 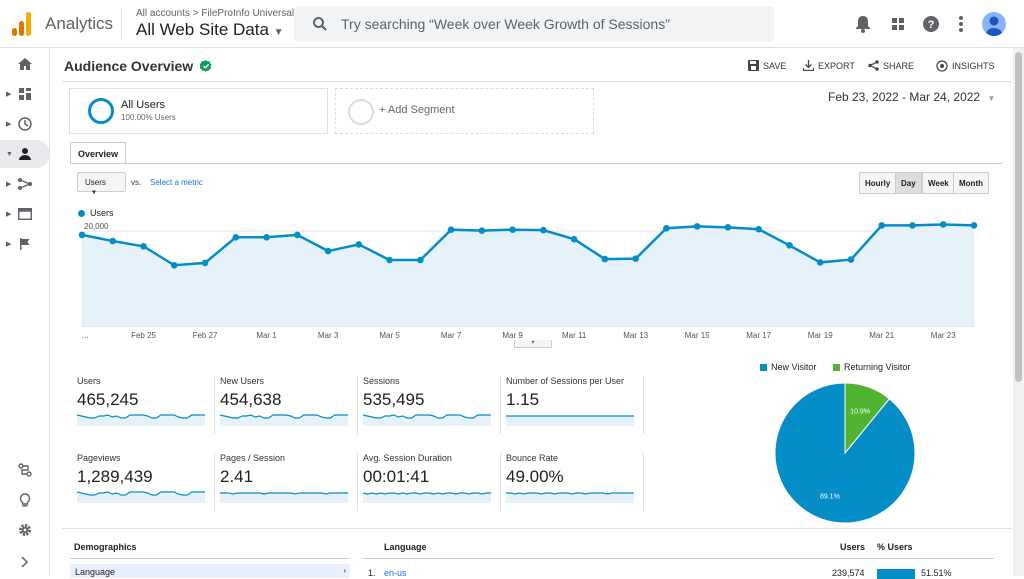 I want to click on nav-acquisition: ▶, so click(x=25, y=184).